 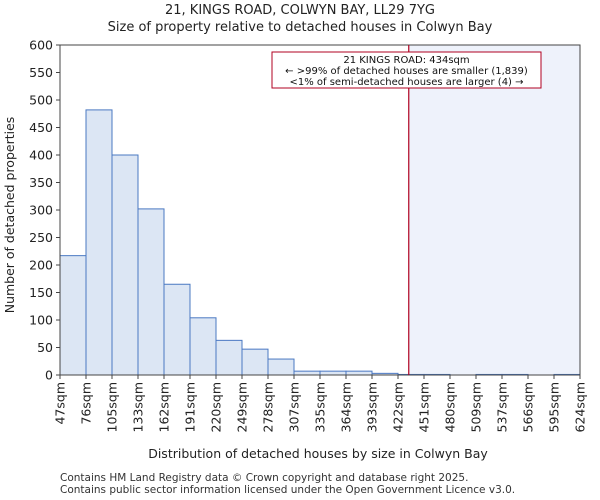 What do you see at coordinates (45, 347) in the screenshot?
I see `y-tick-label: 50` at bounding box center [45, 347].